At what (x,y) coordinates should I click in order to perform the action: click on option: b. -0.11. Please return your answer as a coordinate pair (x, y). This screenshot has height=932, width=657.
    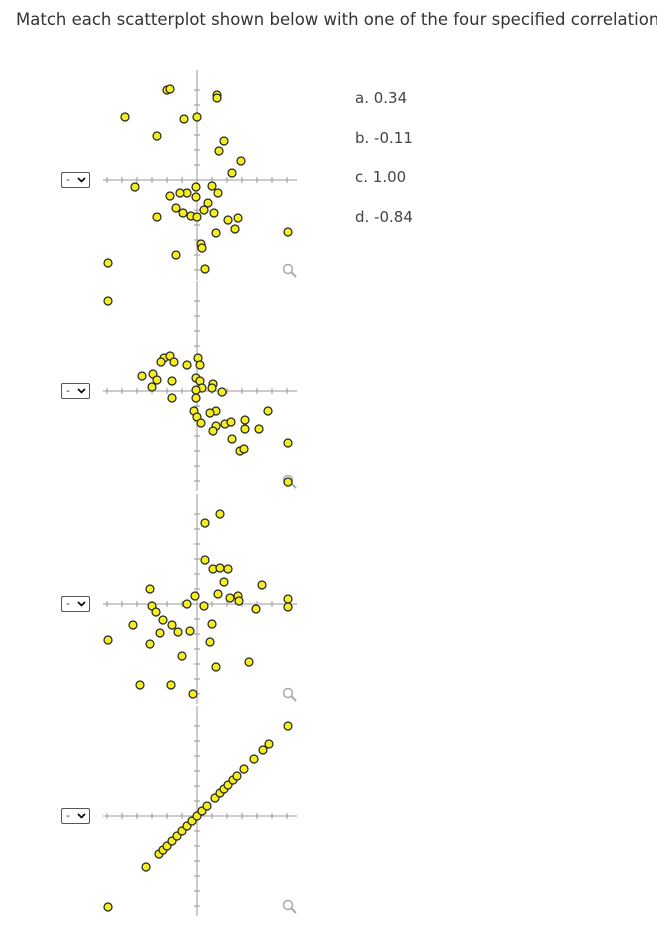
    Looking at the image, I should click on (384, 138).